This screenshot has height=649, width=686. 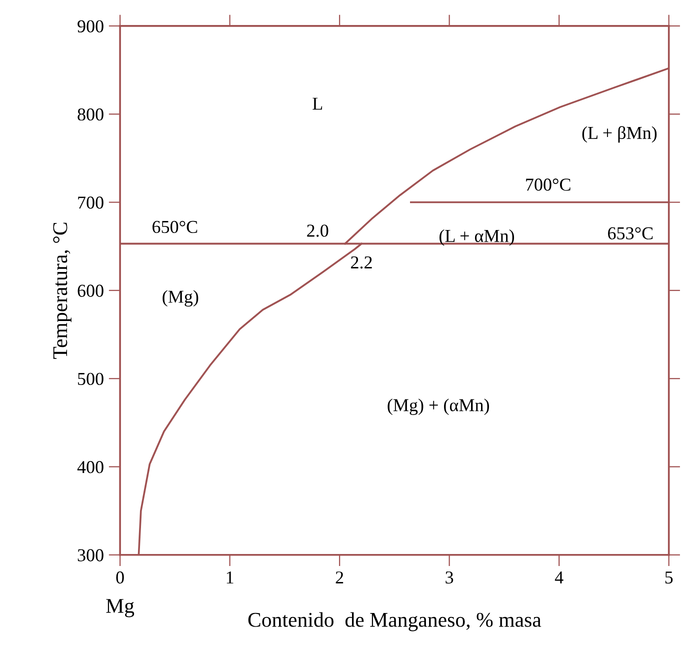 I want to click on x-tick-label: 5, so click(x=669, y=578).